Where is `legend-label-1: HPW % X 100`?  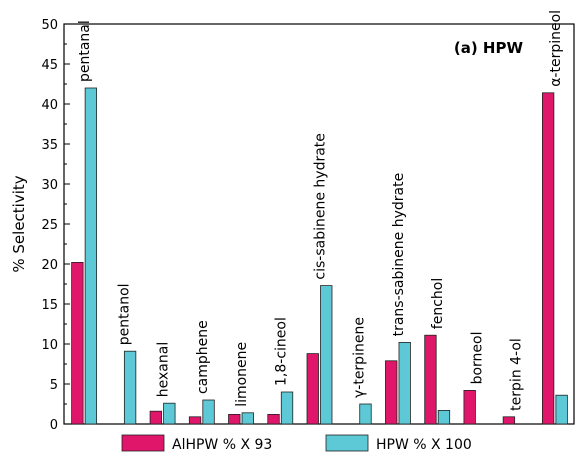
legend-label-1: HPW % X 100 is located at coordinates (424, 445).